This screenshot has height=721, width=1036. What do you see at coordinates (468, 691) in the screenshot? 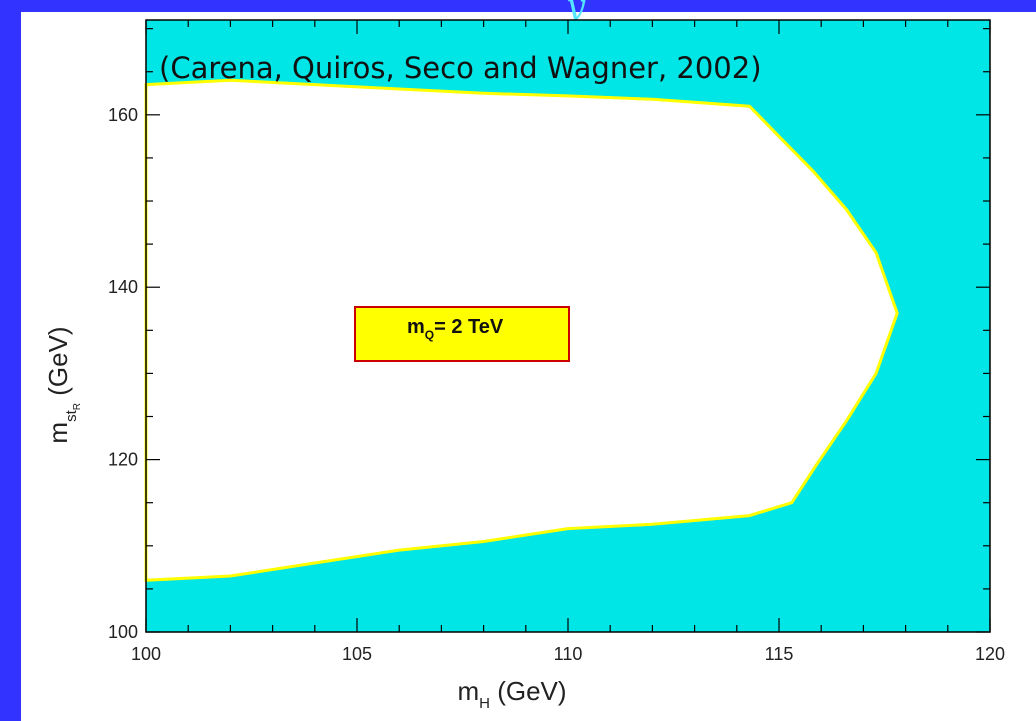
I see `x-axis-title-main: m` at bounding box center [468, 691].